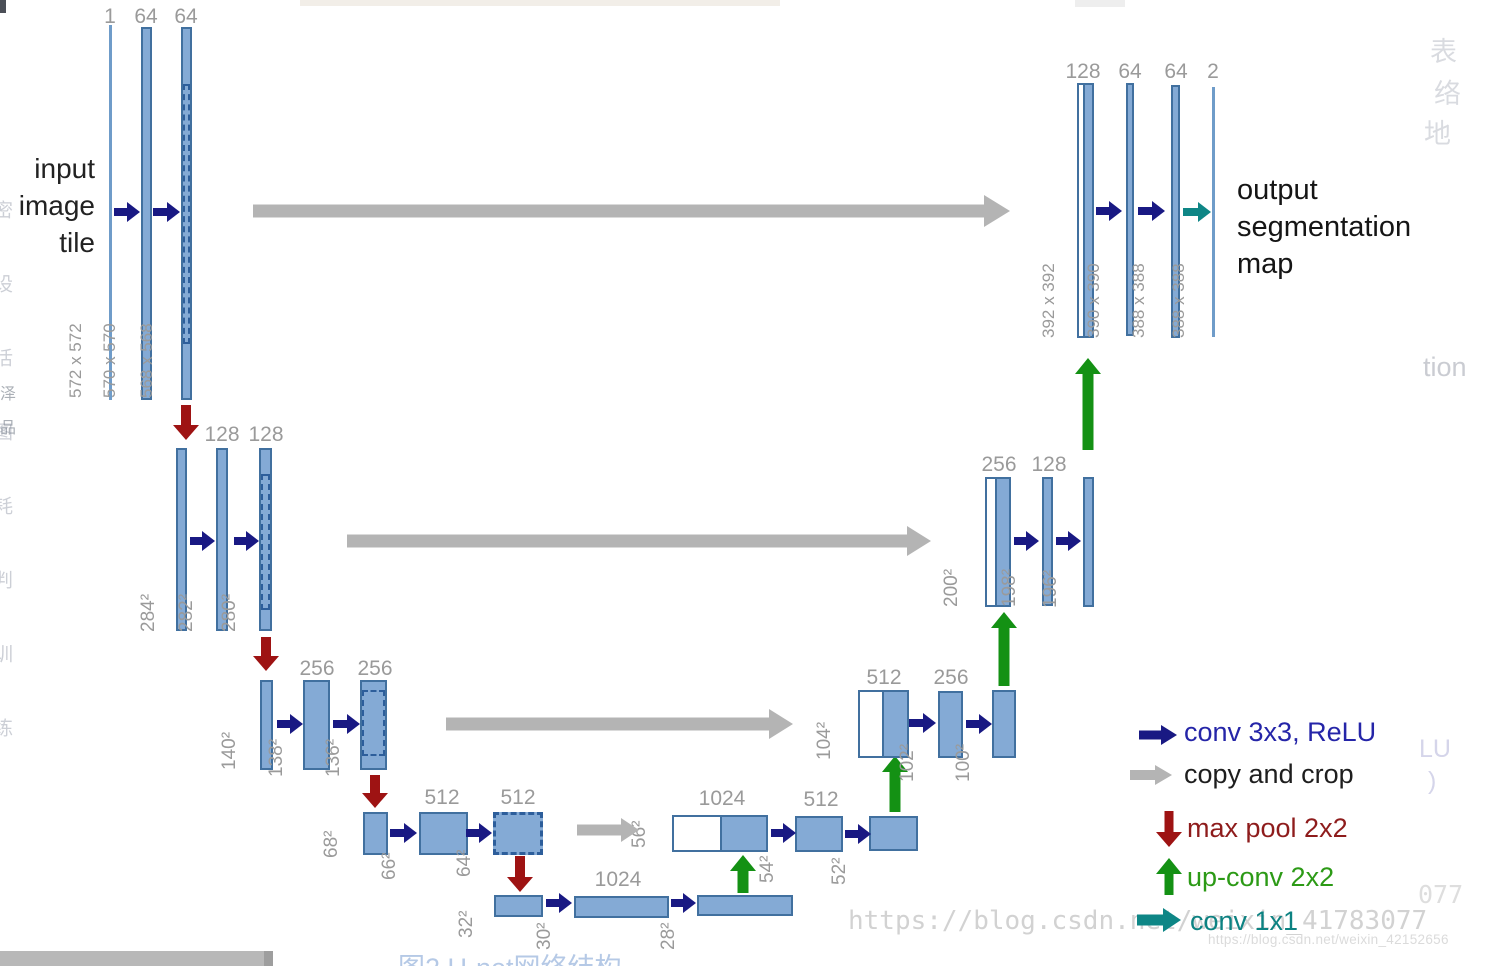 The image size is (1501, 966). I want to click on legend-copy-arrow, so click(1151, 775).